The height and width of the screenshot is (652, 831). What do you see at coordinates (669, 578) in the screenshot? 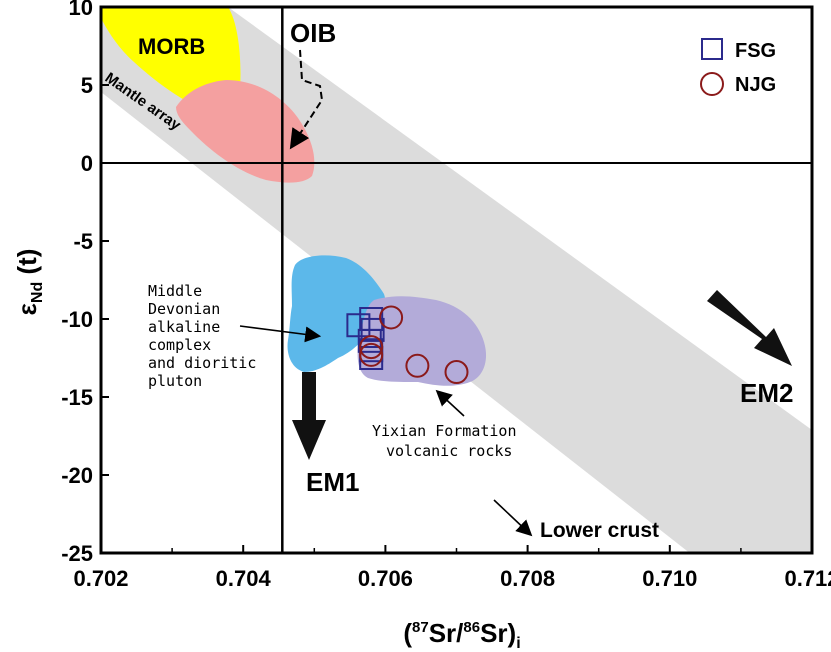
I see `x-tick-label: 0.710` at bounding box center [669, 578].